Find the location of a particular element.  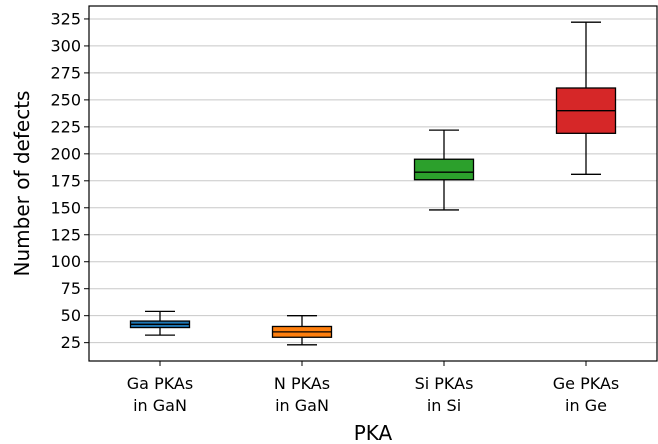

y-axis-ticks: 25 50 75 100 125 150 175 200 225 250 275 300 325 is located at coordinates (69, 180).